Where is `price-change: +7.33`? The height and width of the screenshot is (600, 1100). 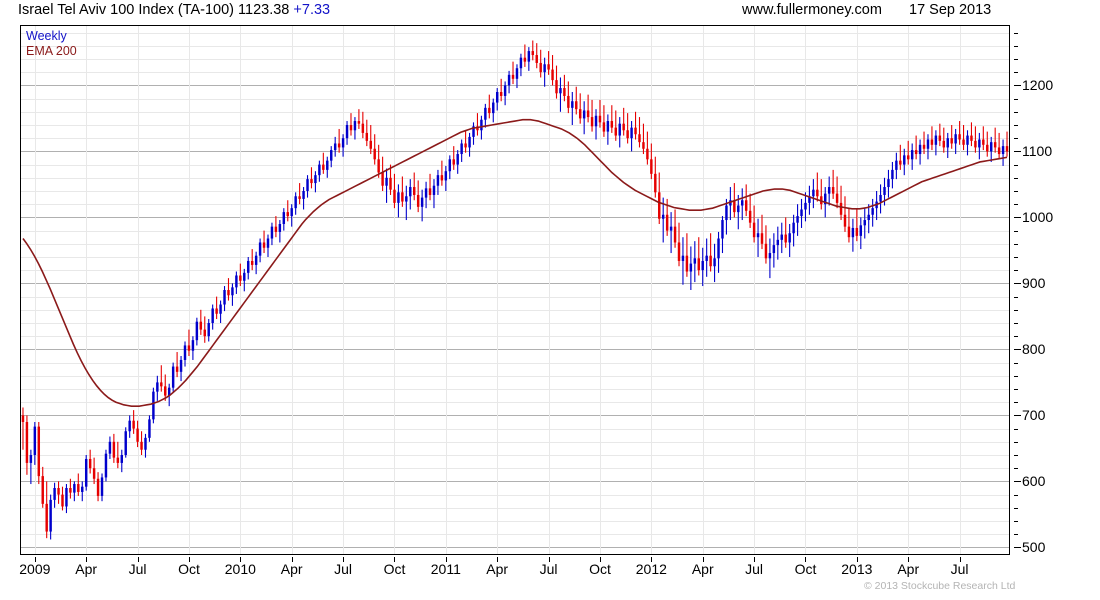
price-change: +7.33 is located at coordinates (312, 10).